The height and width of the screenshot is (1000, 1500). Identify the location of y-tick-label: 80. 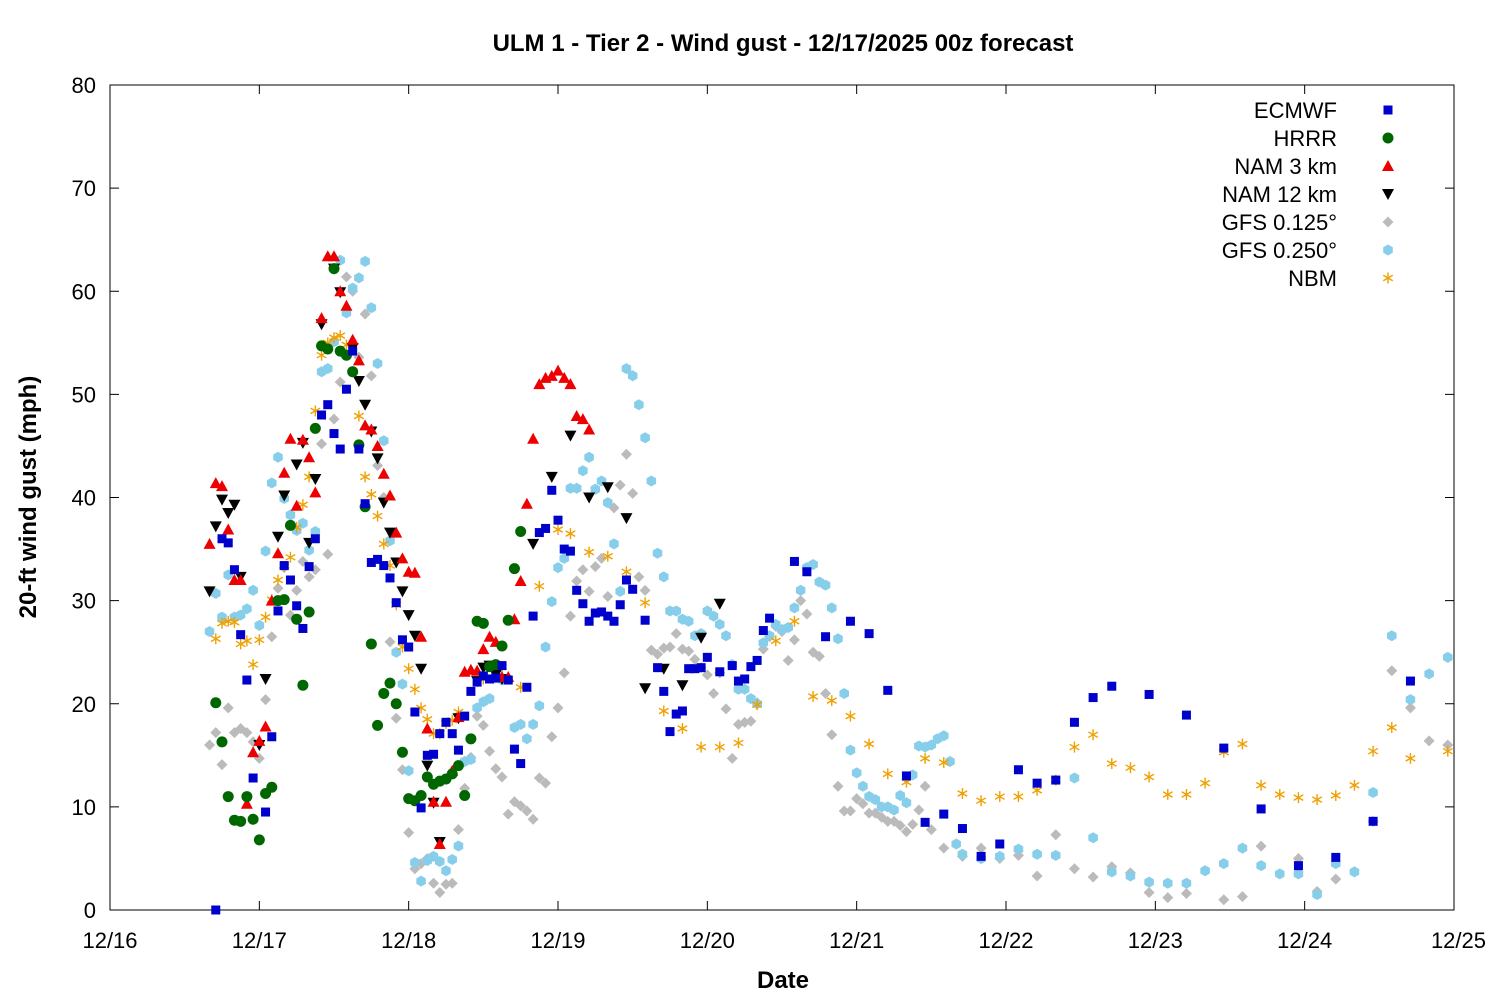
(84, 85).